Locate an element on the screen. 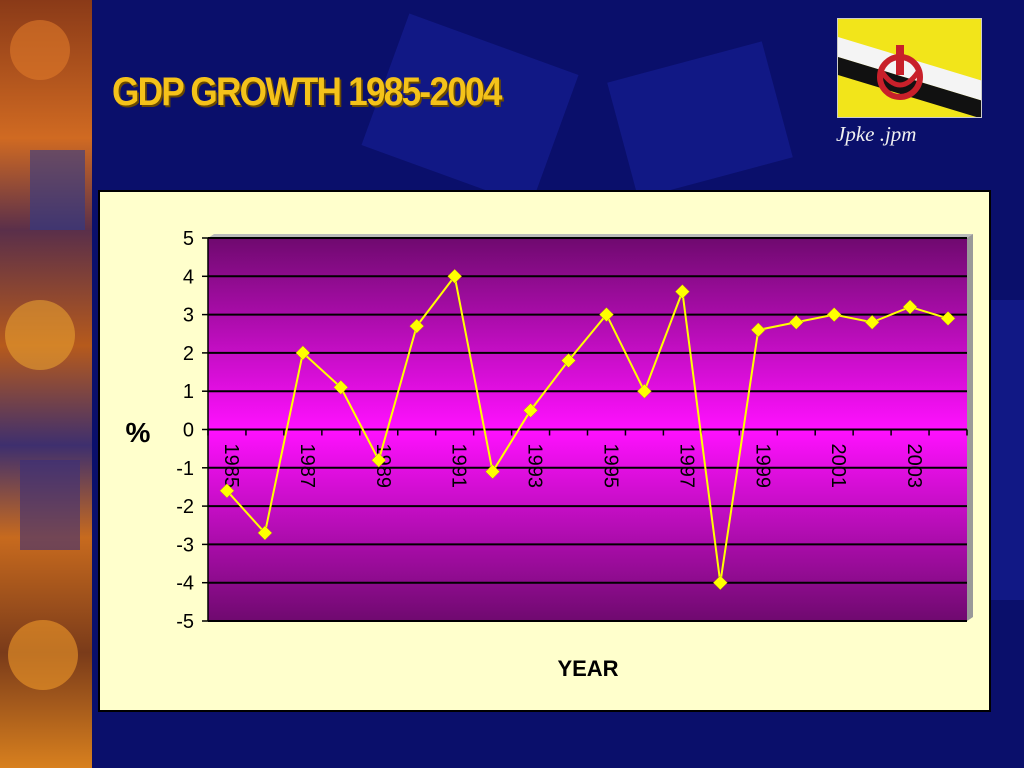  slide-title: GDP GROWTH 1985-2004 is located at coordinates (307, 92).